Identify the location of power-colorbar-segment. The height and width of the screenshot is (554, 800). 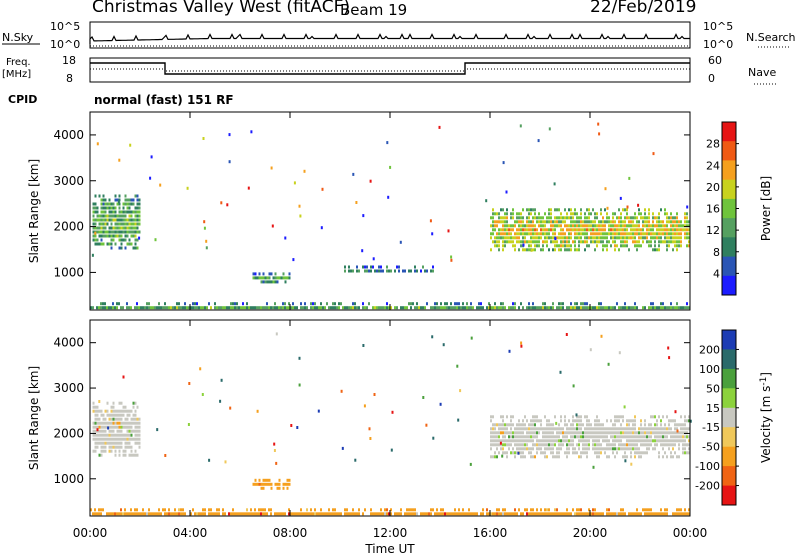
(729, 285).